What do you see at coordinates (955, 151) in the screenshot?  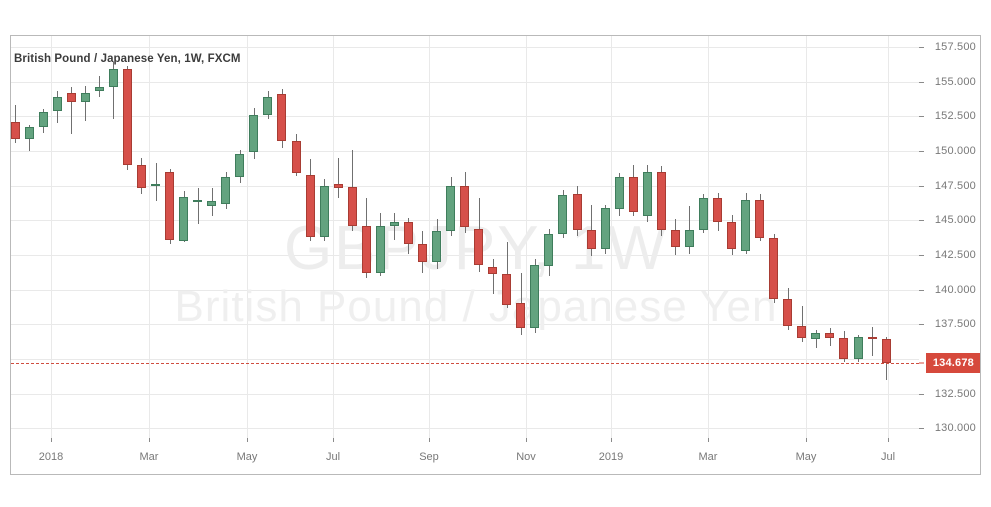 I see `y-axis-tick-label: 150.000` at bounding box center [955, 151].